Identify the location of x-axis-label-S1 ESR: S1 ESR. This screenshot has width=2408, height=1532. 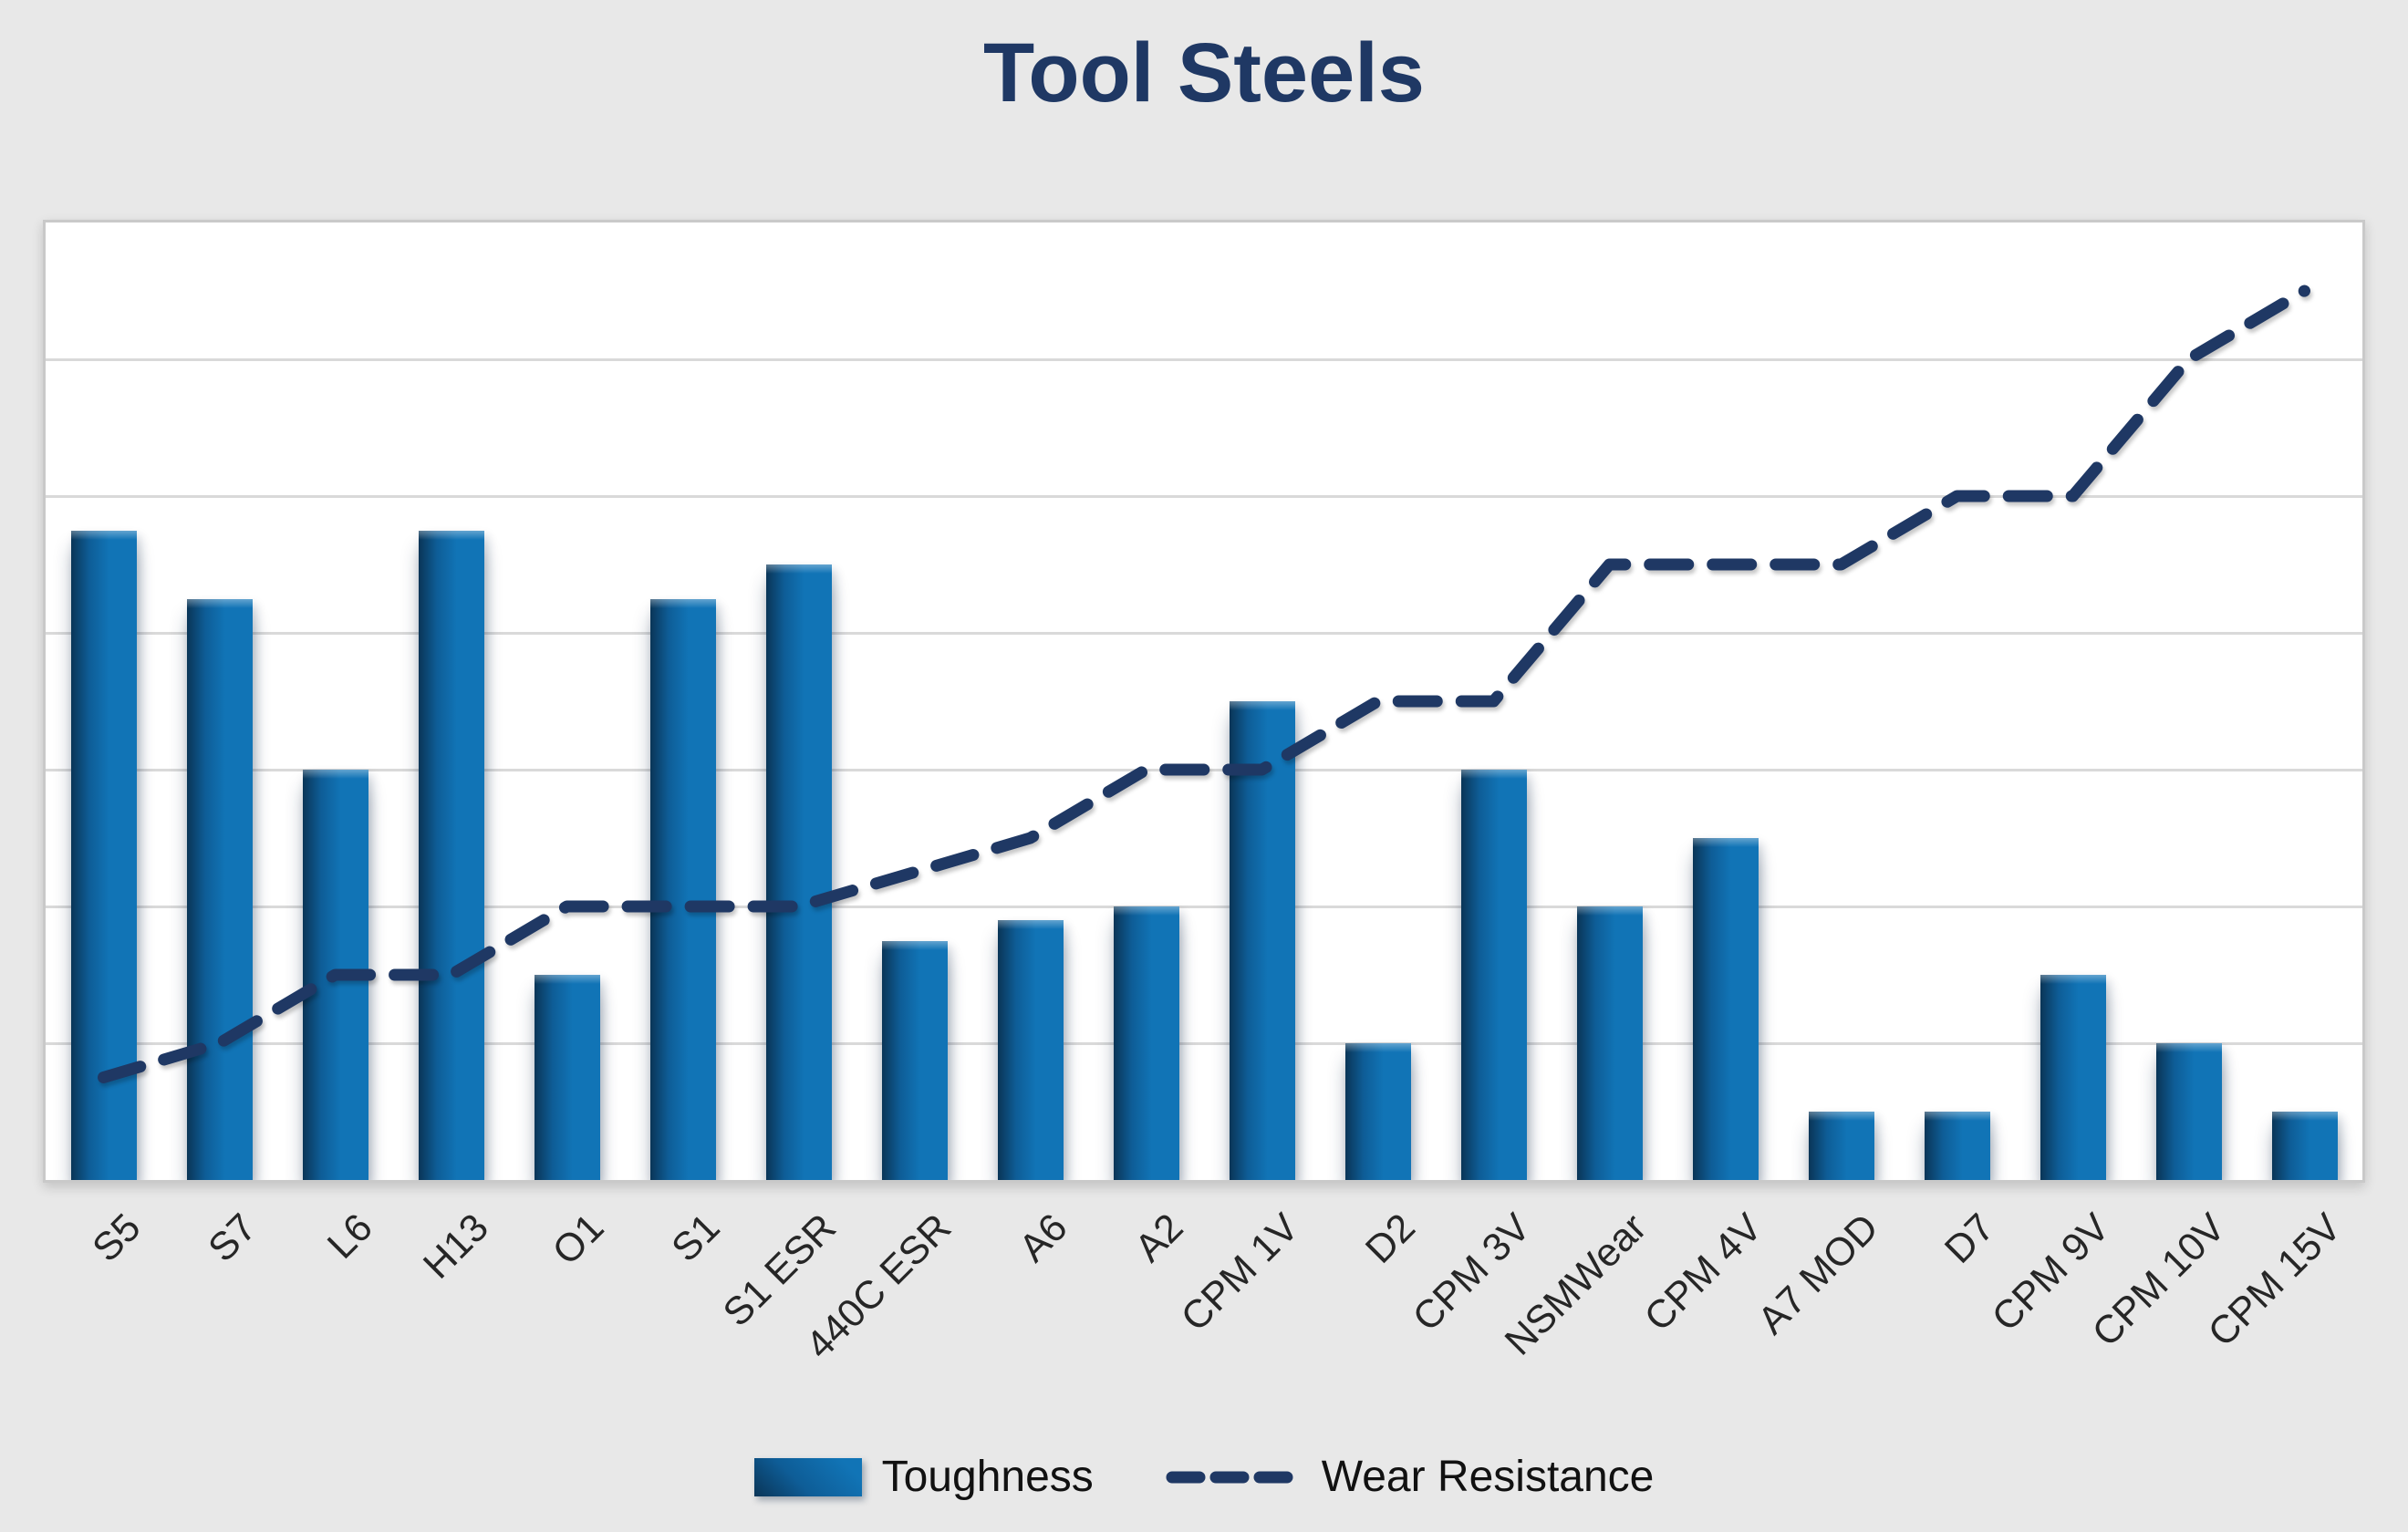
(780, 1271).